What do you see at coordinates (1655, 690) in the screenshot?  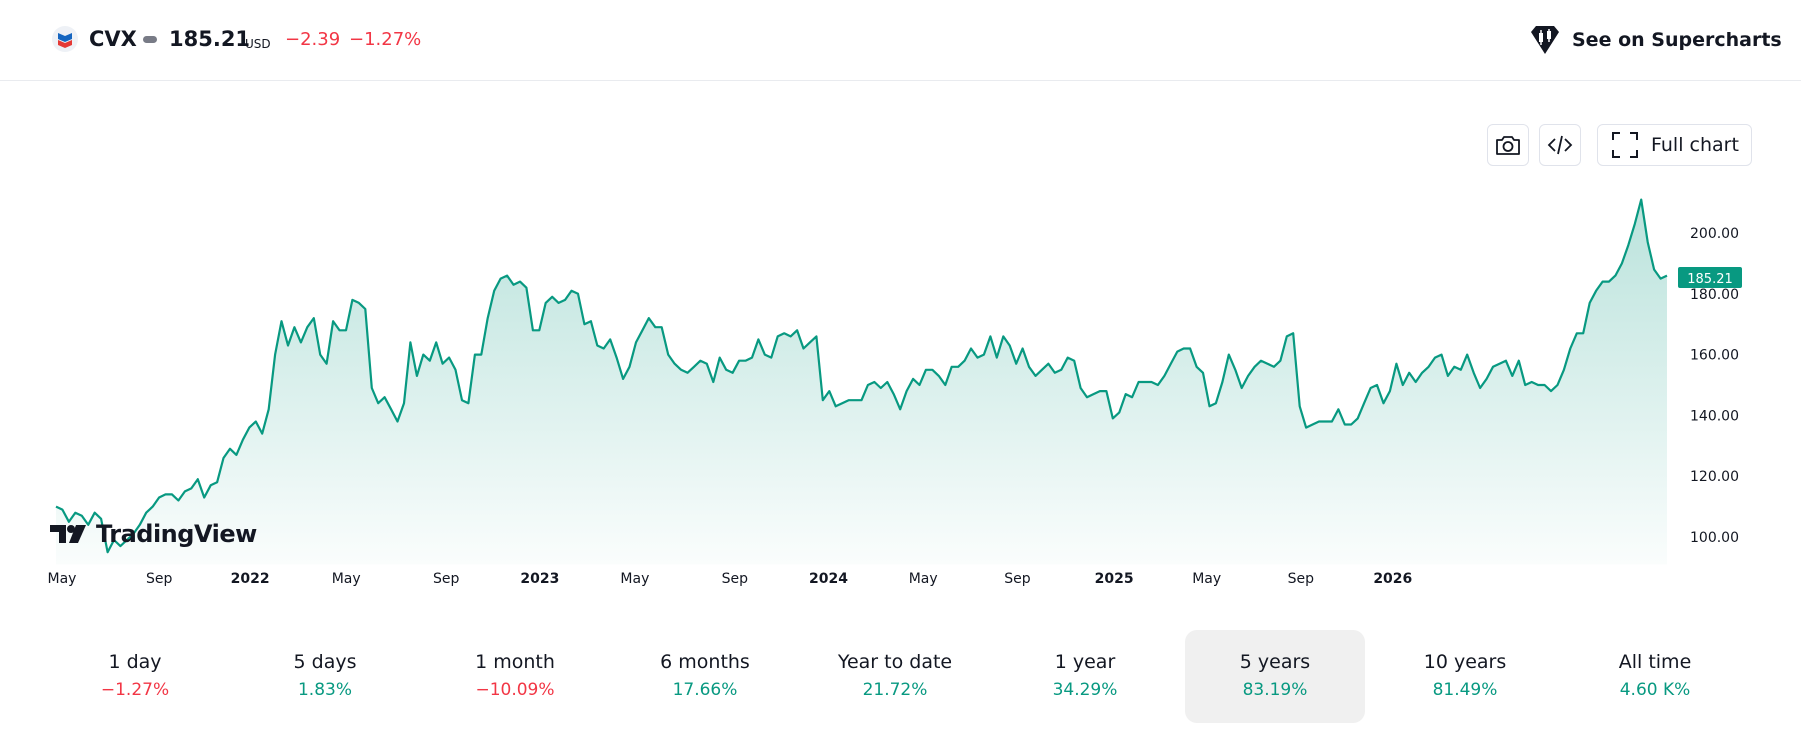 I see `range-change-value: 4.60 K%` at bounding box center [1655, 690].